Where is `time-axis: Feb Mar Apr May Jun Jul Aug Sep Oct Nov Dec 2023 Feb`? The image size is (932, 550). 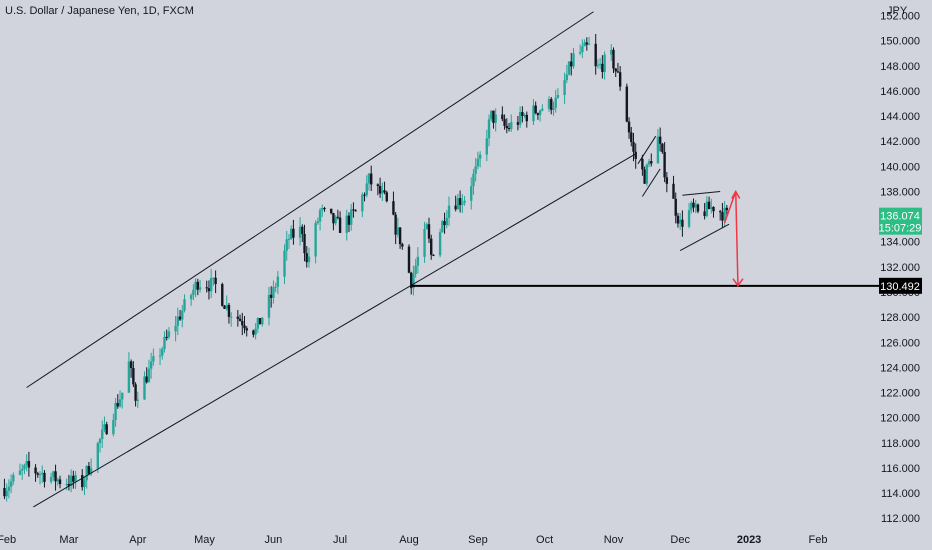
time-axis: Feb Mar Apr May Jun Jul Aug Sep Oct Nov Dec 2023 Feb is located at coordinates (413, 540).